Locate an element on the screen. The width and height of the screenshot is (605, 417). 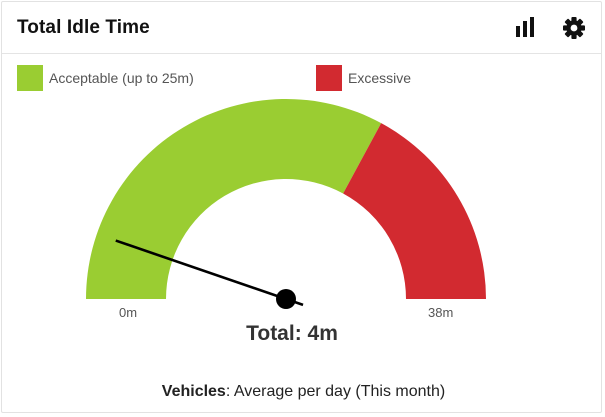
legend-swatch-acceptable is located at coordinates (30, 78).